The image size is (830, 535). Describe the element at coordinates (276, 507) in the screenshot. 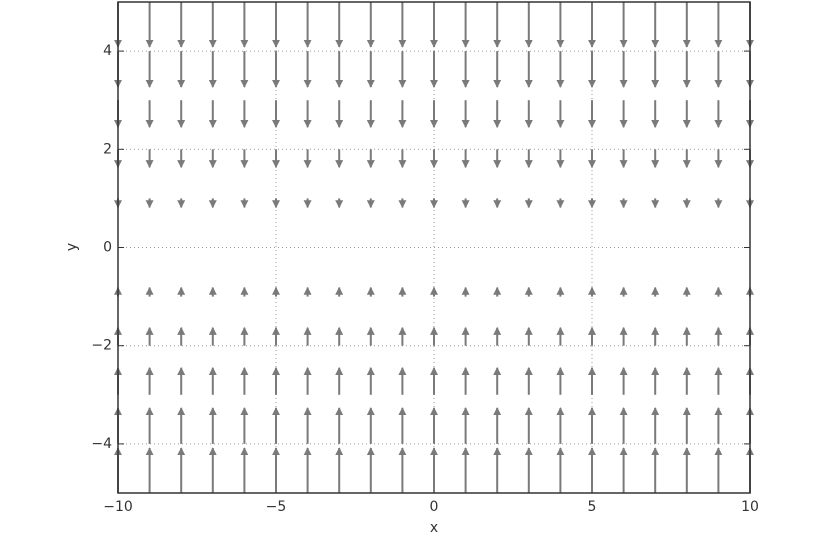

I see `x-tick-label: −5` at that location.